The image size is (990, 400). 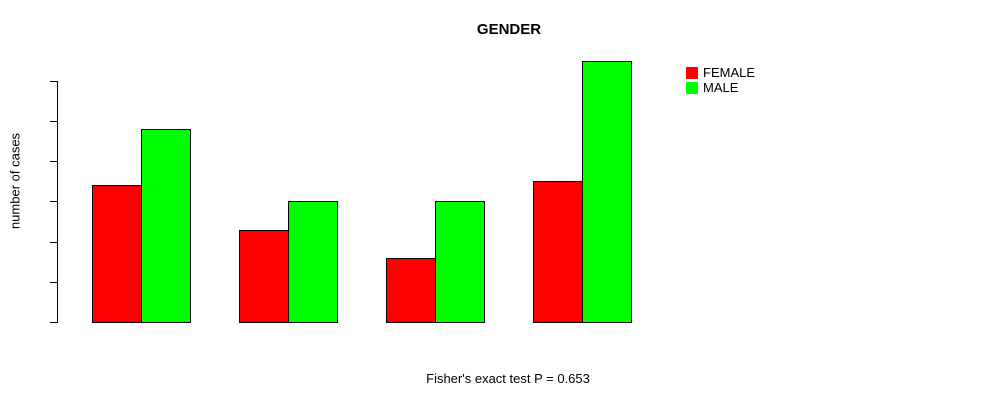 What do you see at coordinates (15, 181) in the screenshot?
I see `y-axis-label: number of cases` at bounding box center [15, 181].